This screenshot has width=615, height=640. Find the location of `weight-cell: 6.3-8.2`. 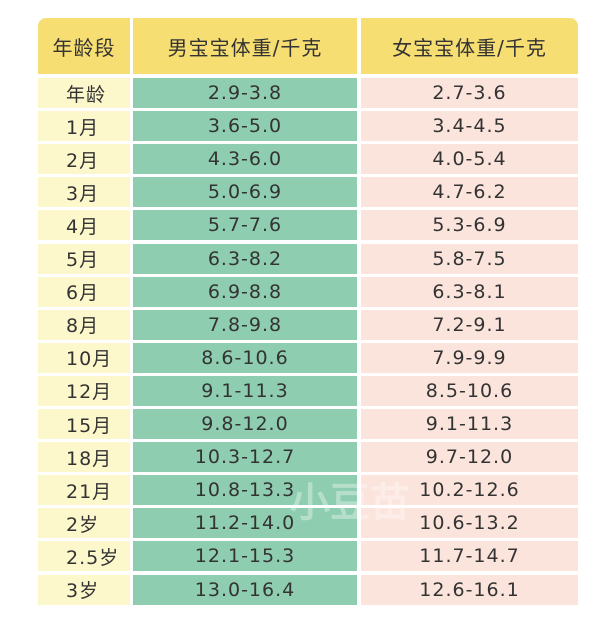

weight-cell: 6.3-8.2 is located at coordinates (245, 258).